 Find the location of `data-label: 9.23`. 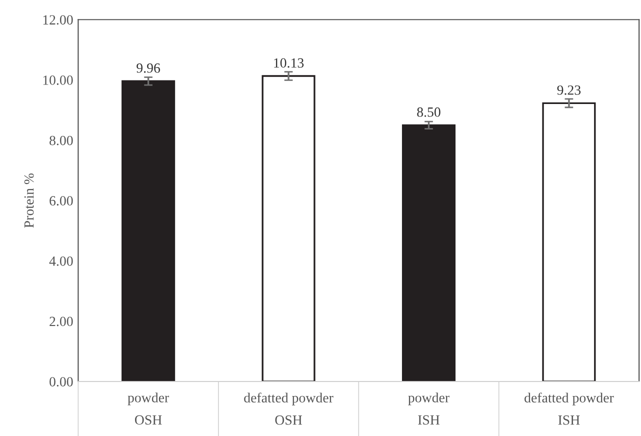

data-label: 9.23 is located at coordinates (569, 90).